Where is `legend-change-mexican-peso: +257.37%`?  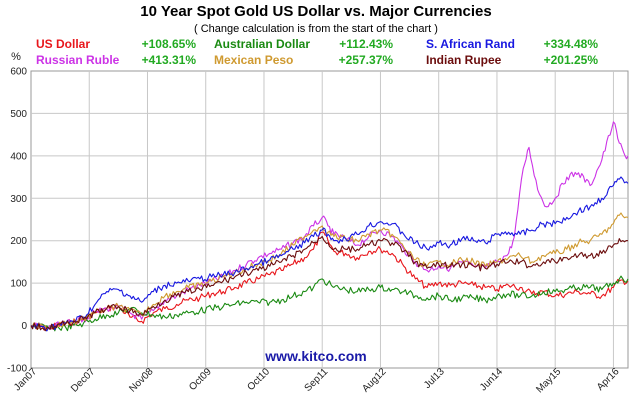 legend-change-mexican-peso: +257.37% is located at coordinates (366, 60).